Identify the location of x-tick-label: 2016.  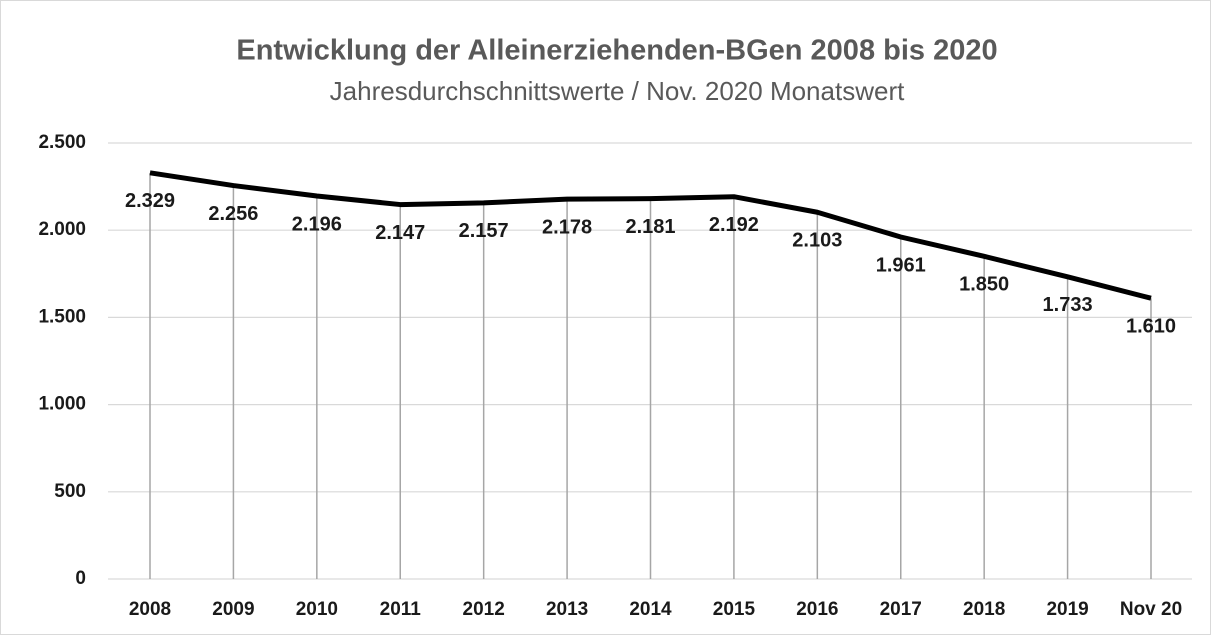
(817, 609).